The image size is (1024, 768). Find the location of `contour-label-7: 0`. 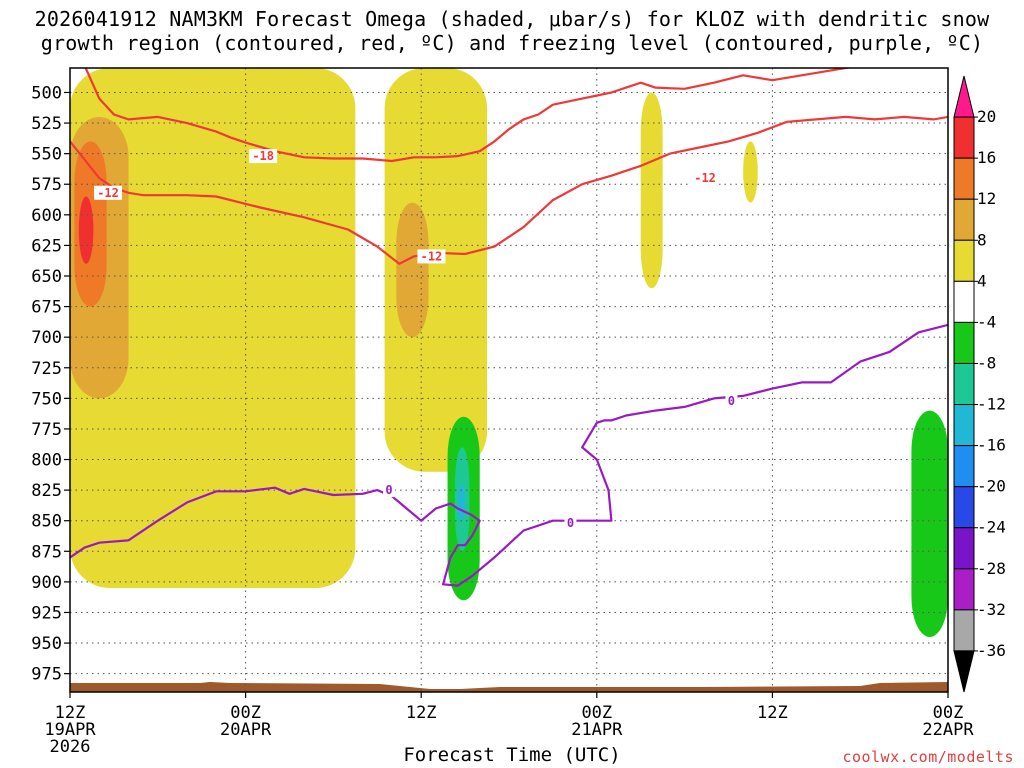

contour-label-7: 0 is located at coordinates (731, 401).